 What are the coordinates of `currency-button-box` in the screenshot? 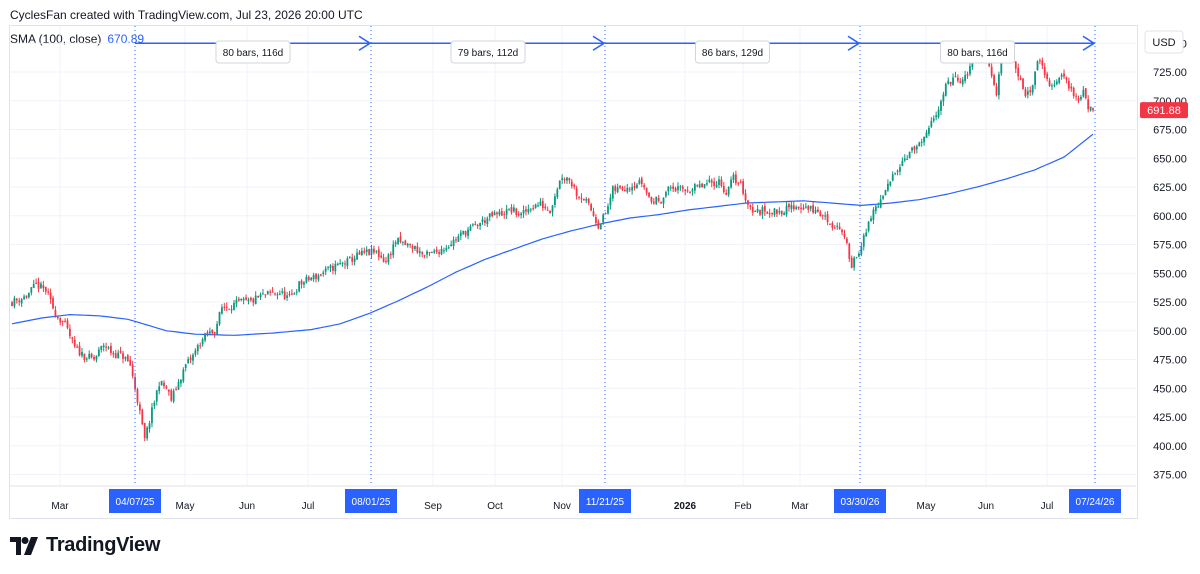 It's located at (1164, 42).